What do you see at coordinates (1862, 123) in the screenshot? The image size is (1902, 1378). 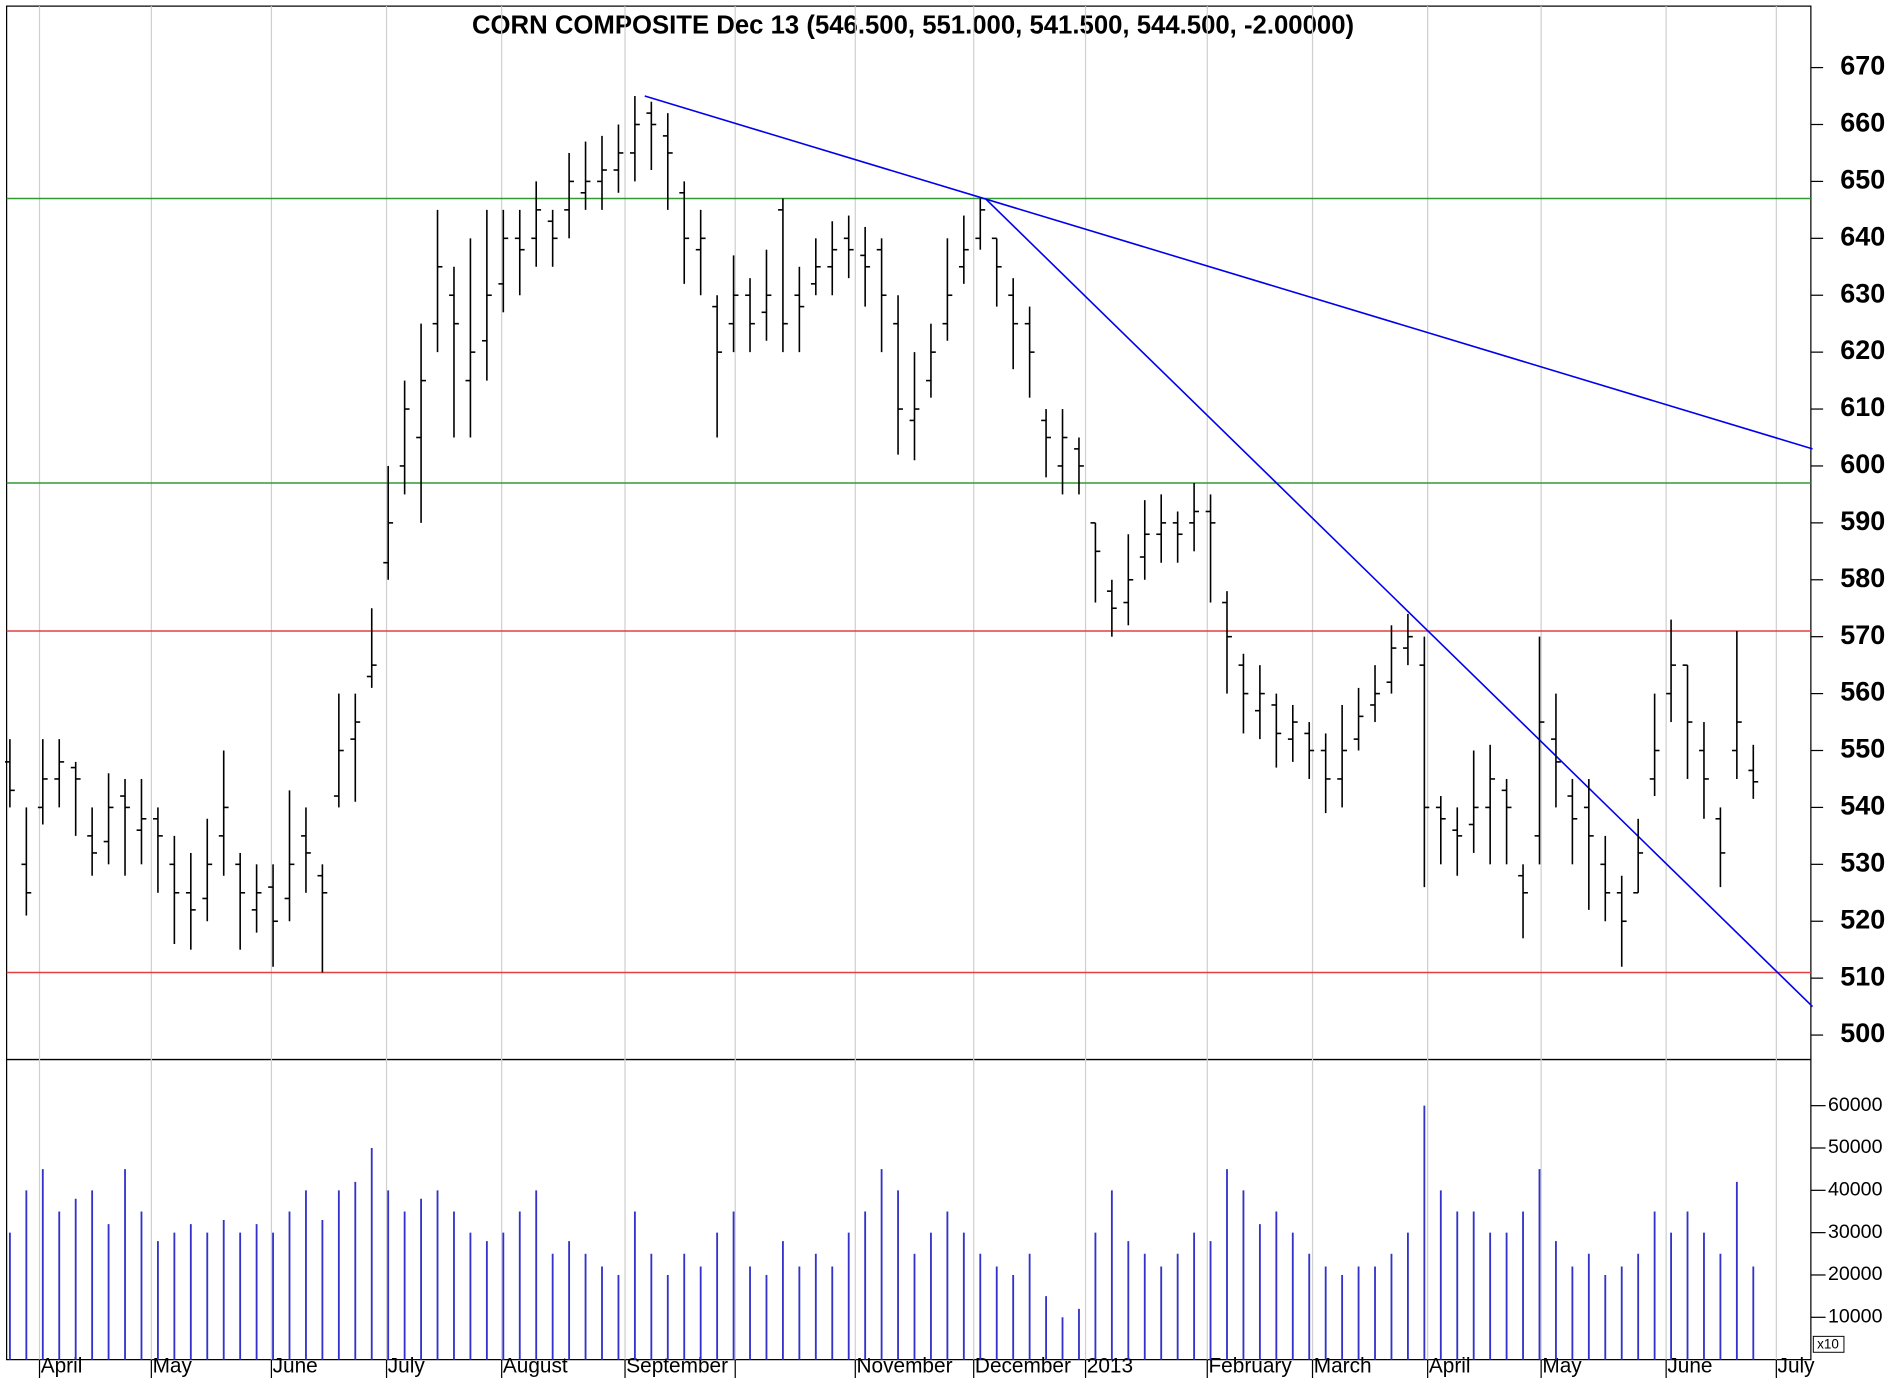 I see `y-tick-label: 660` at bounding box center [1862, 123].